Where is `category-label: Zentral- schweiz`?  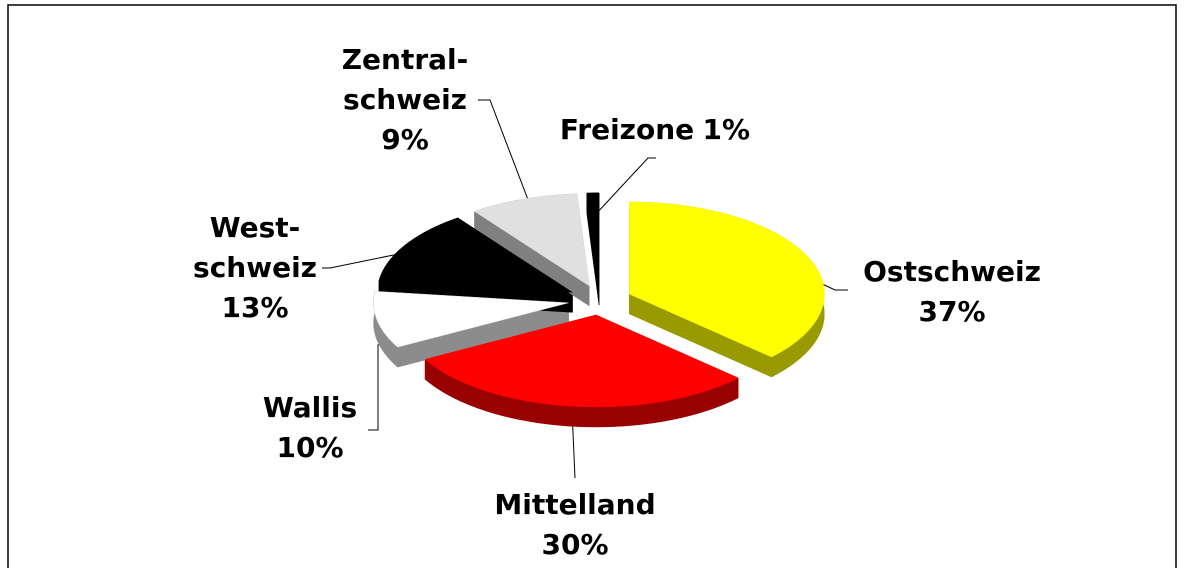
category-label: Zentral- schweiz is located at coordinates (405, 79).